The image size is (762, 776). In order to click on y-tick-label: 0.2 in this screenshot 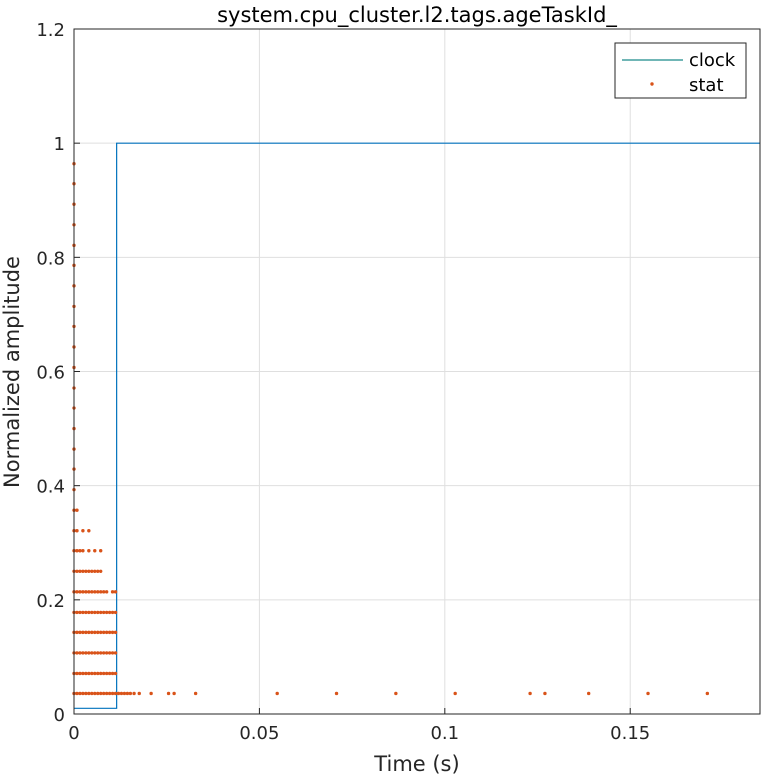, I will do `click(50, 601)`.